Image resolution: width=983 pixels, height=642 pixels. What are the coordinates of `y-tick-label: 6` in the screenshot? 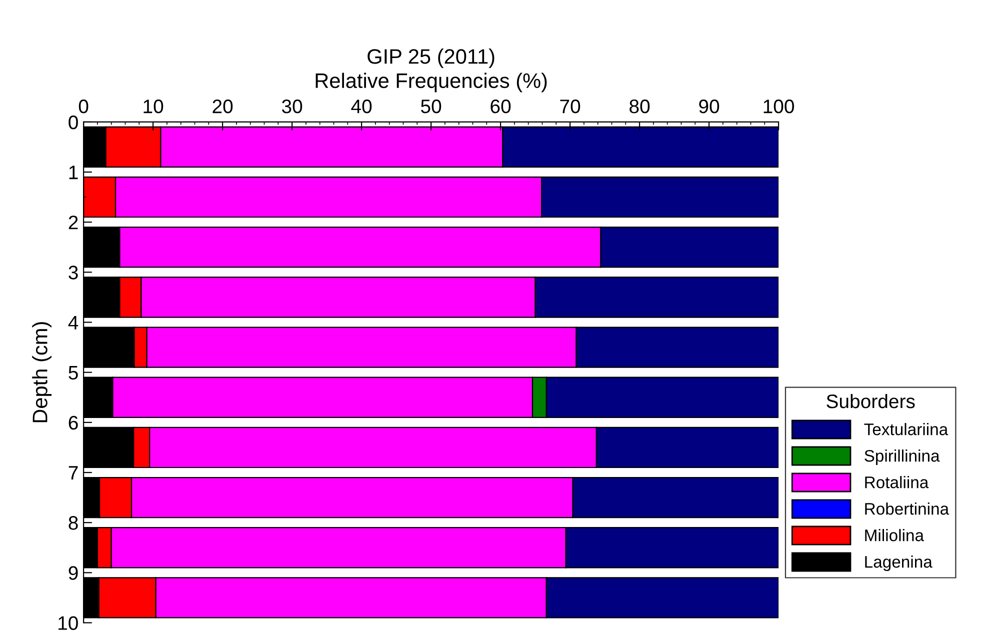 It's located at (73, 423).